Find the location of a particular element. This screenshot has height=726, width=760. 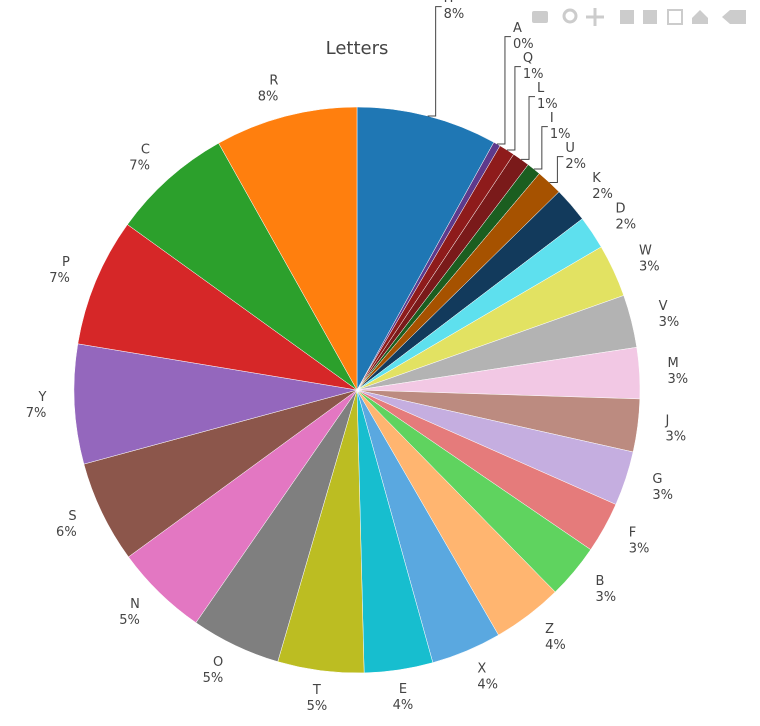

slice-label: J is located at coordinates (667, 421).